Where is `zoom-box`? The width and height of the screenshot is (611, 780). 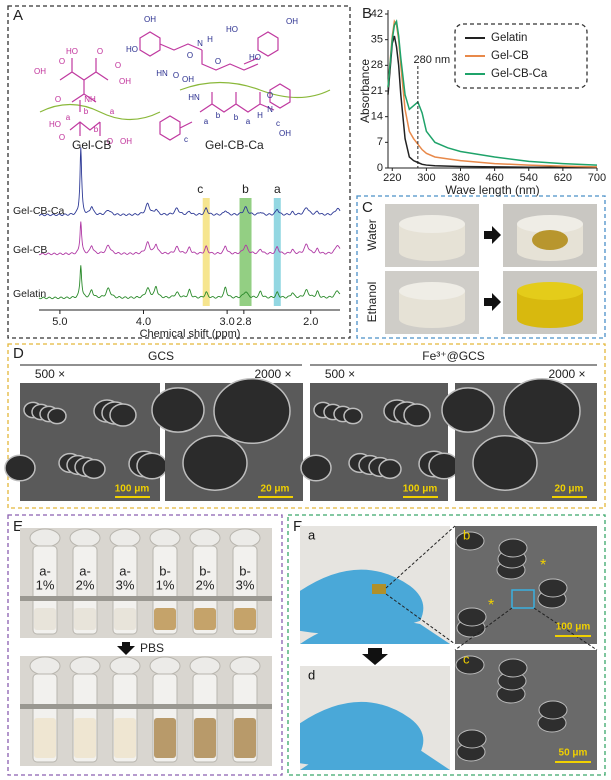 zoom-box is located at coordinates (523, 599).